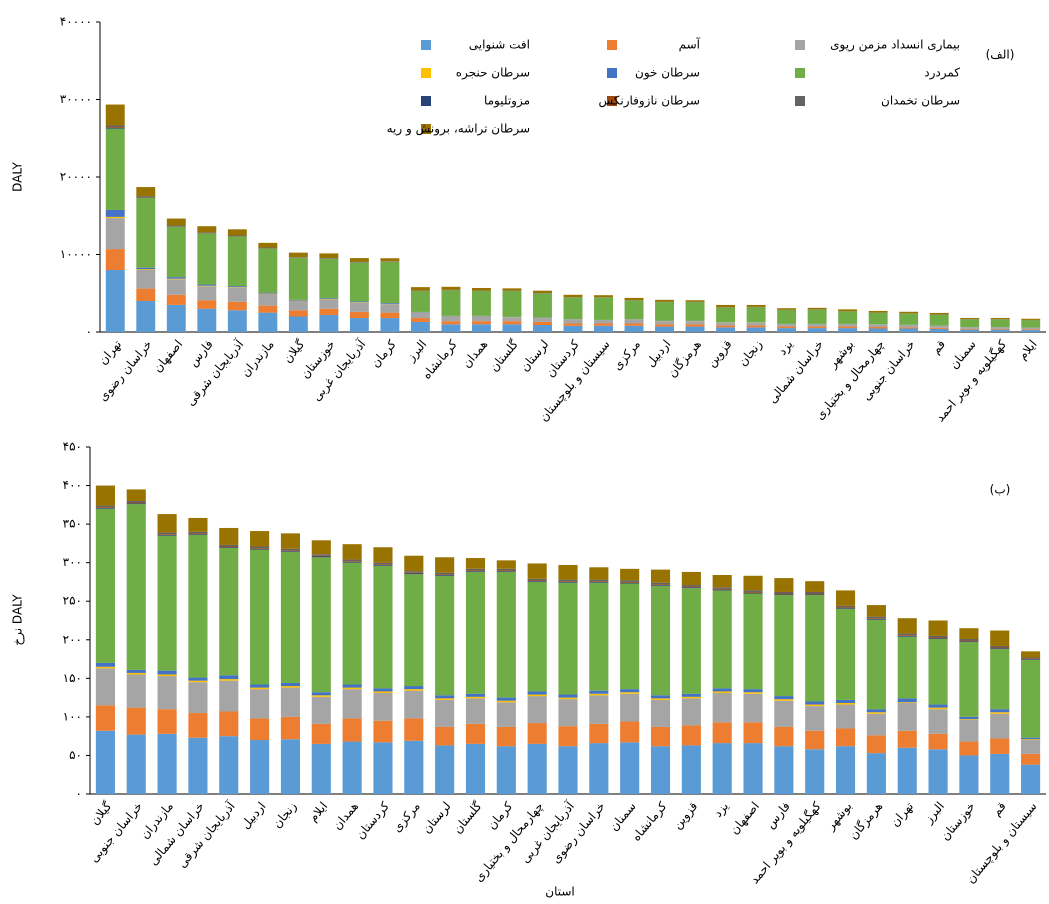 The width and height of the screenshot is (1049, 904). I want to click on x-tick-label: آذربایجان غربی, so click(339, 370).